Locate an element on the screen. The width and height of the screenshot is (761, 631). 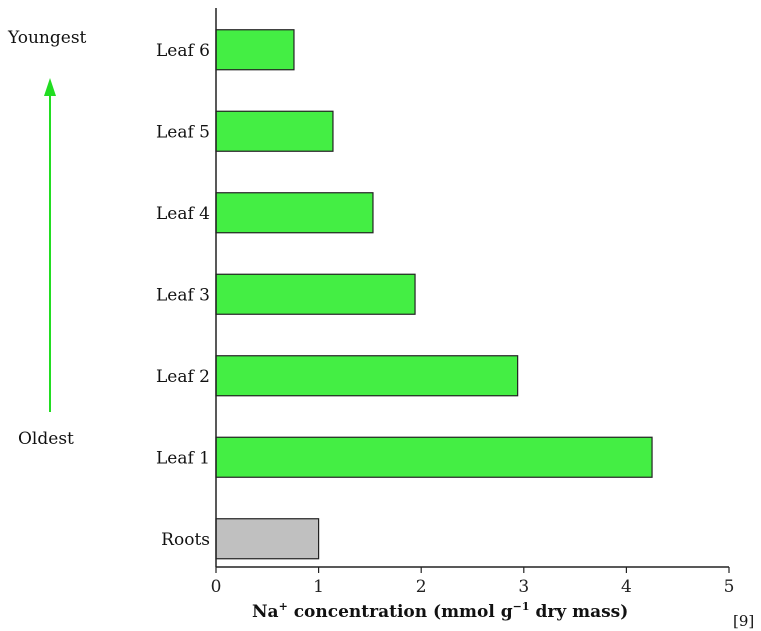
x-axis-label-sup2: −1 is located at coordinates (521, 606).